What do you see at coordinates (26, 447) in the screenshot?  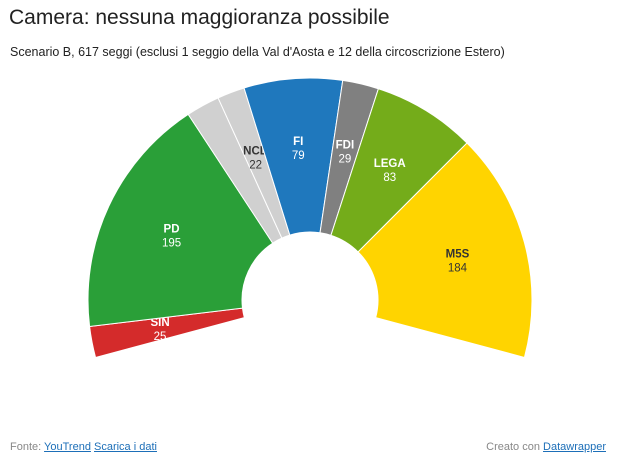 I see `source-prefix: Fonte:` at bounding box center [26, 447].